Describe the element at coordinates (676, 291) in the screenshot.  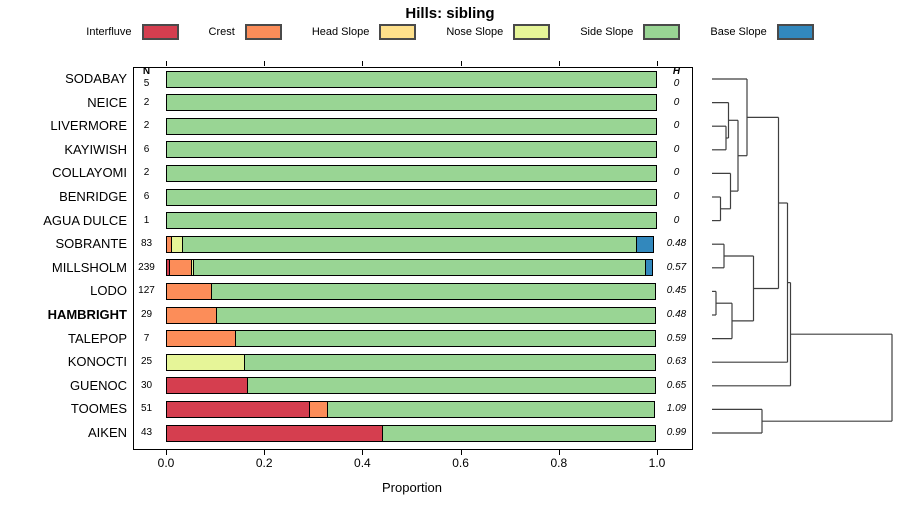
I see `h-value: 0.45` at that location.